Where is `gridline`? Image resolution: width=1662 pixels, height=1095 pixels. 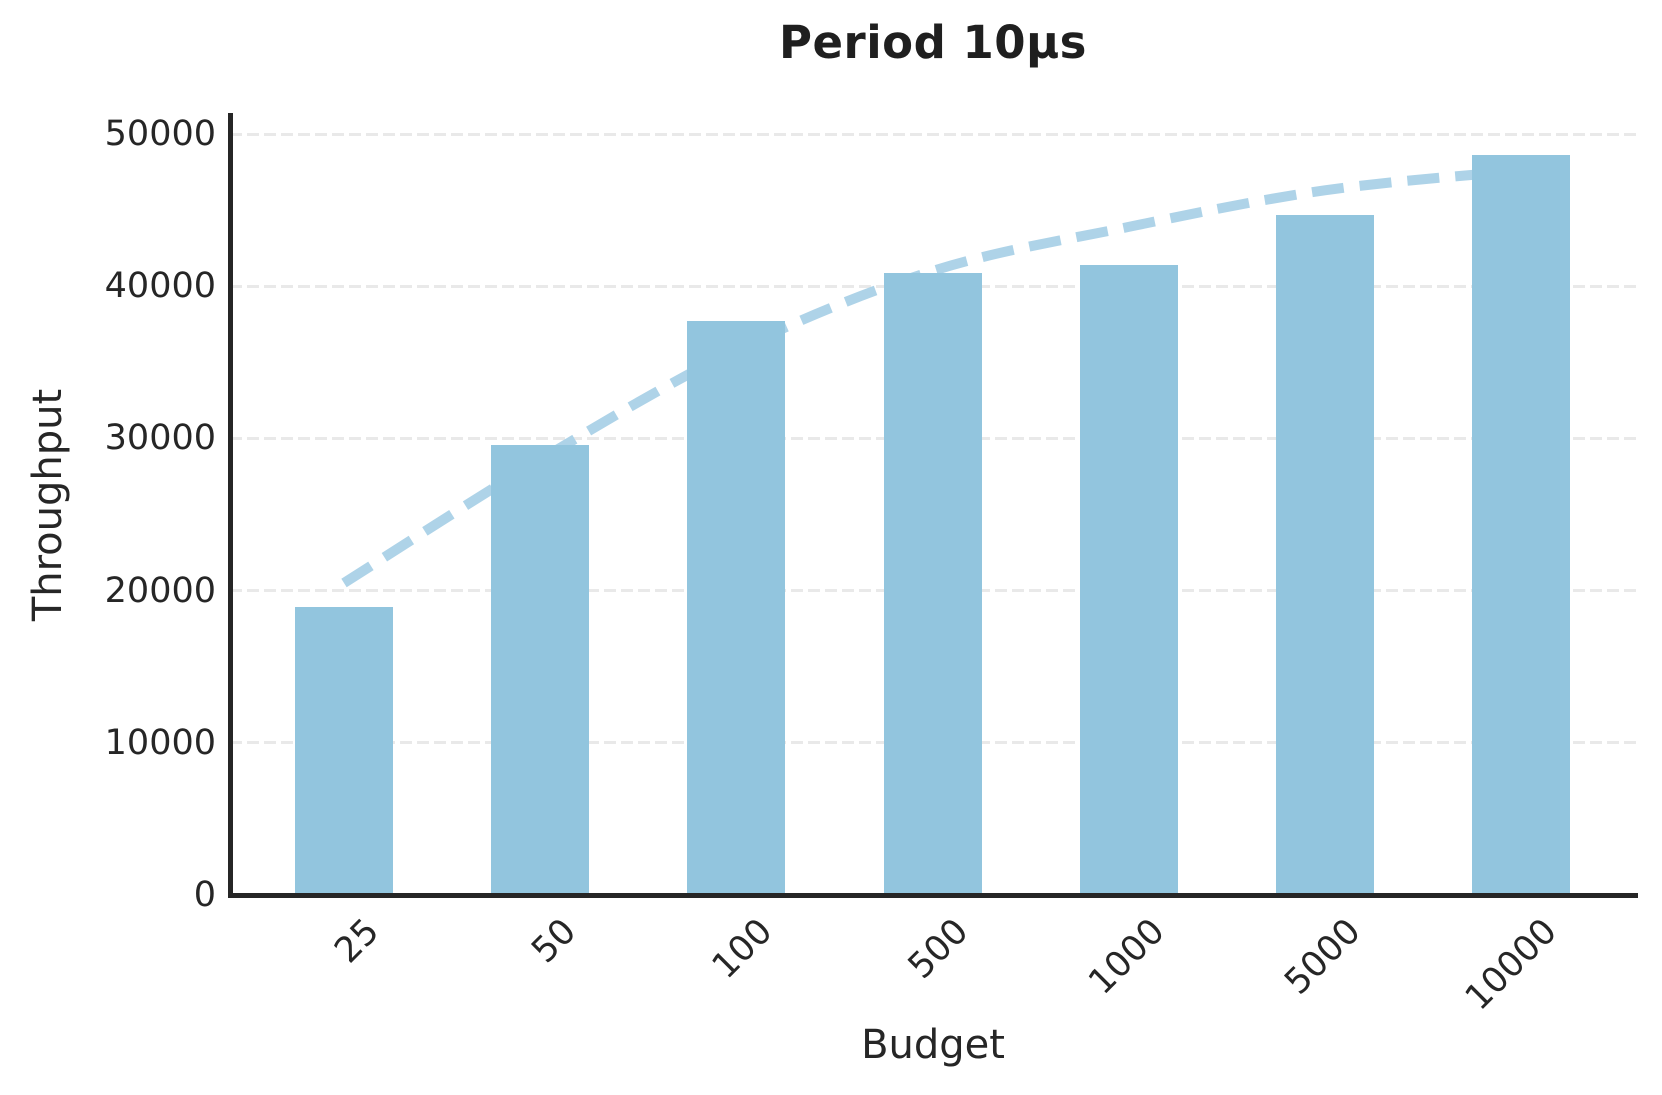
gridline is located at coordinates (933, 134).